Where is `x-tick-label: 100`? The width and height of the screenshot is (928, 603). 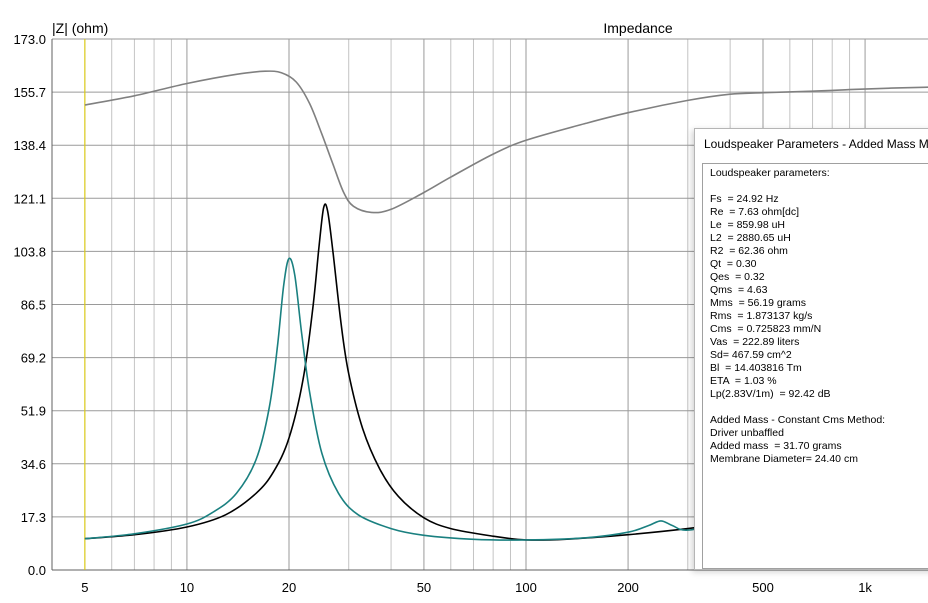
x-tick-label: 100 is located at coordinates (526, 587).